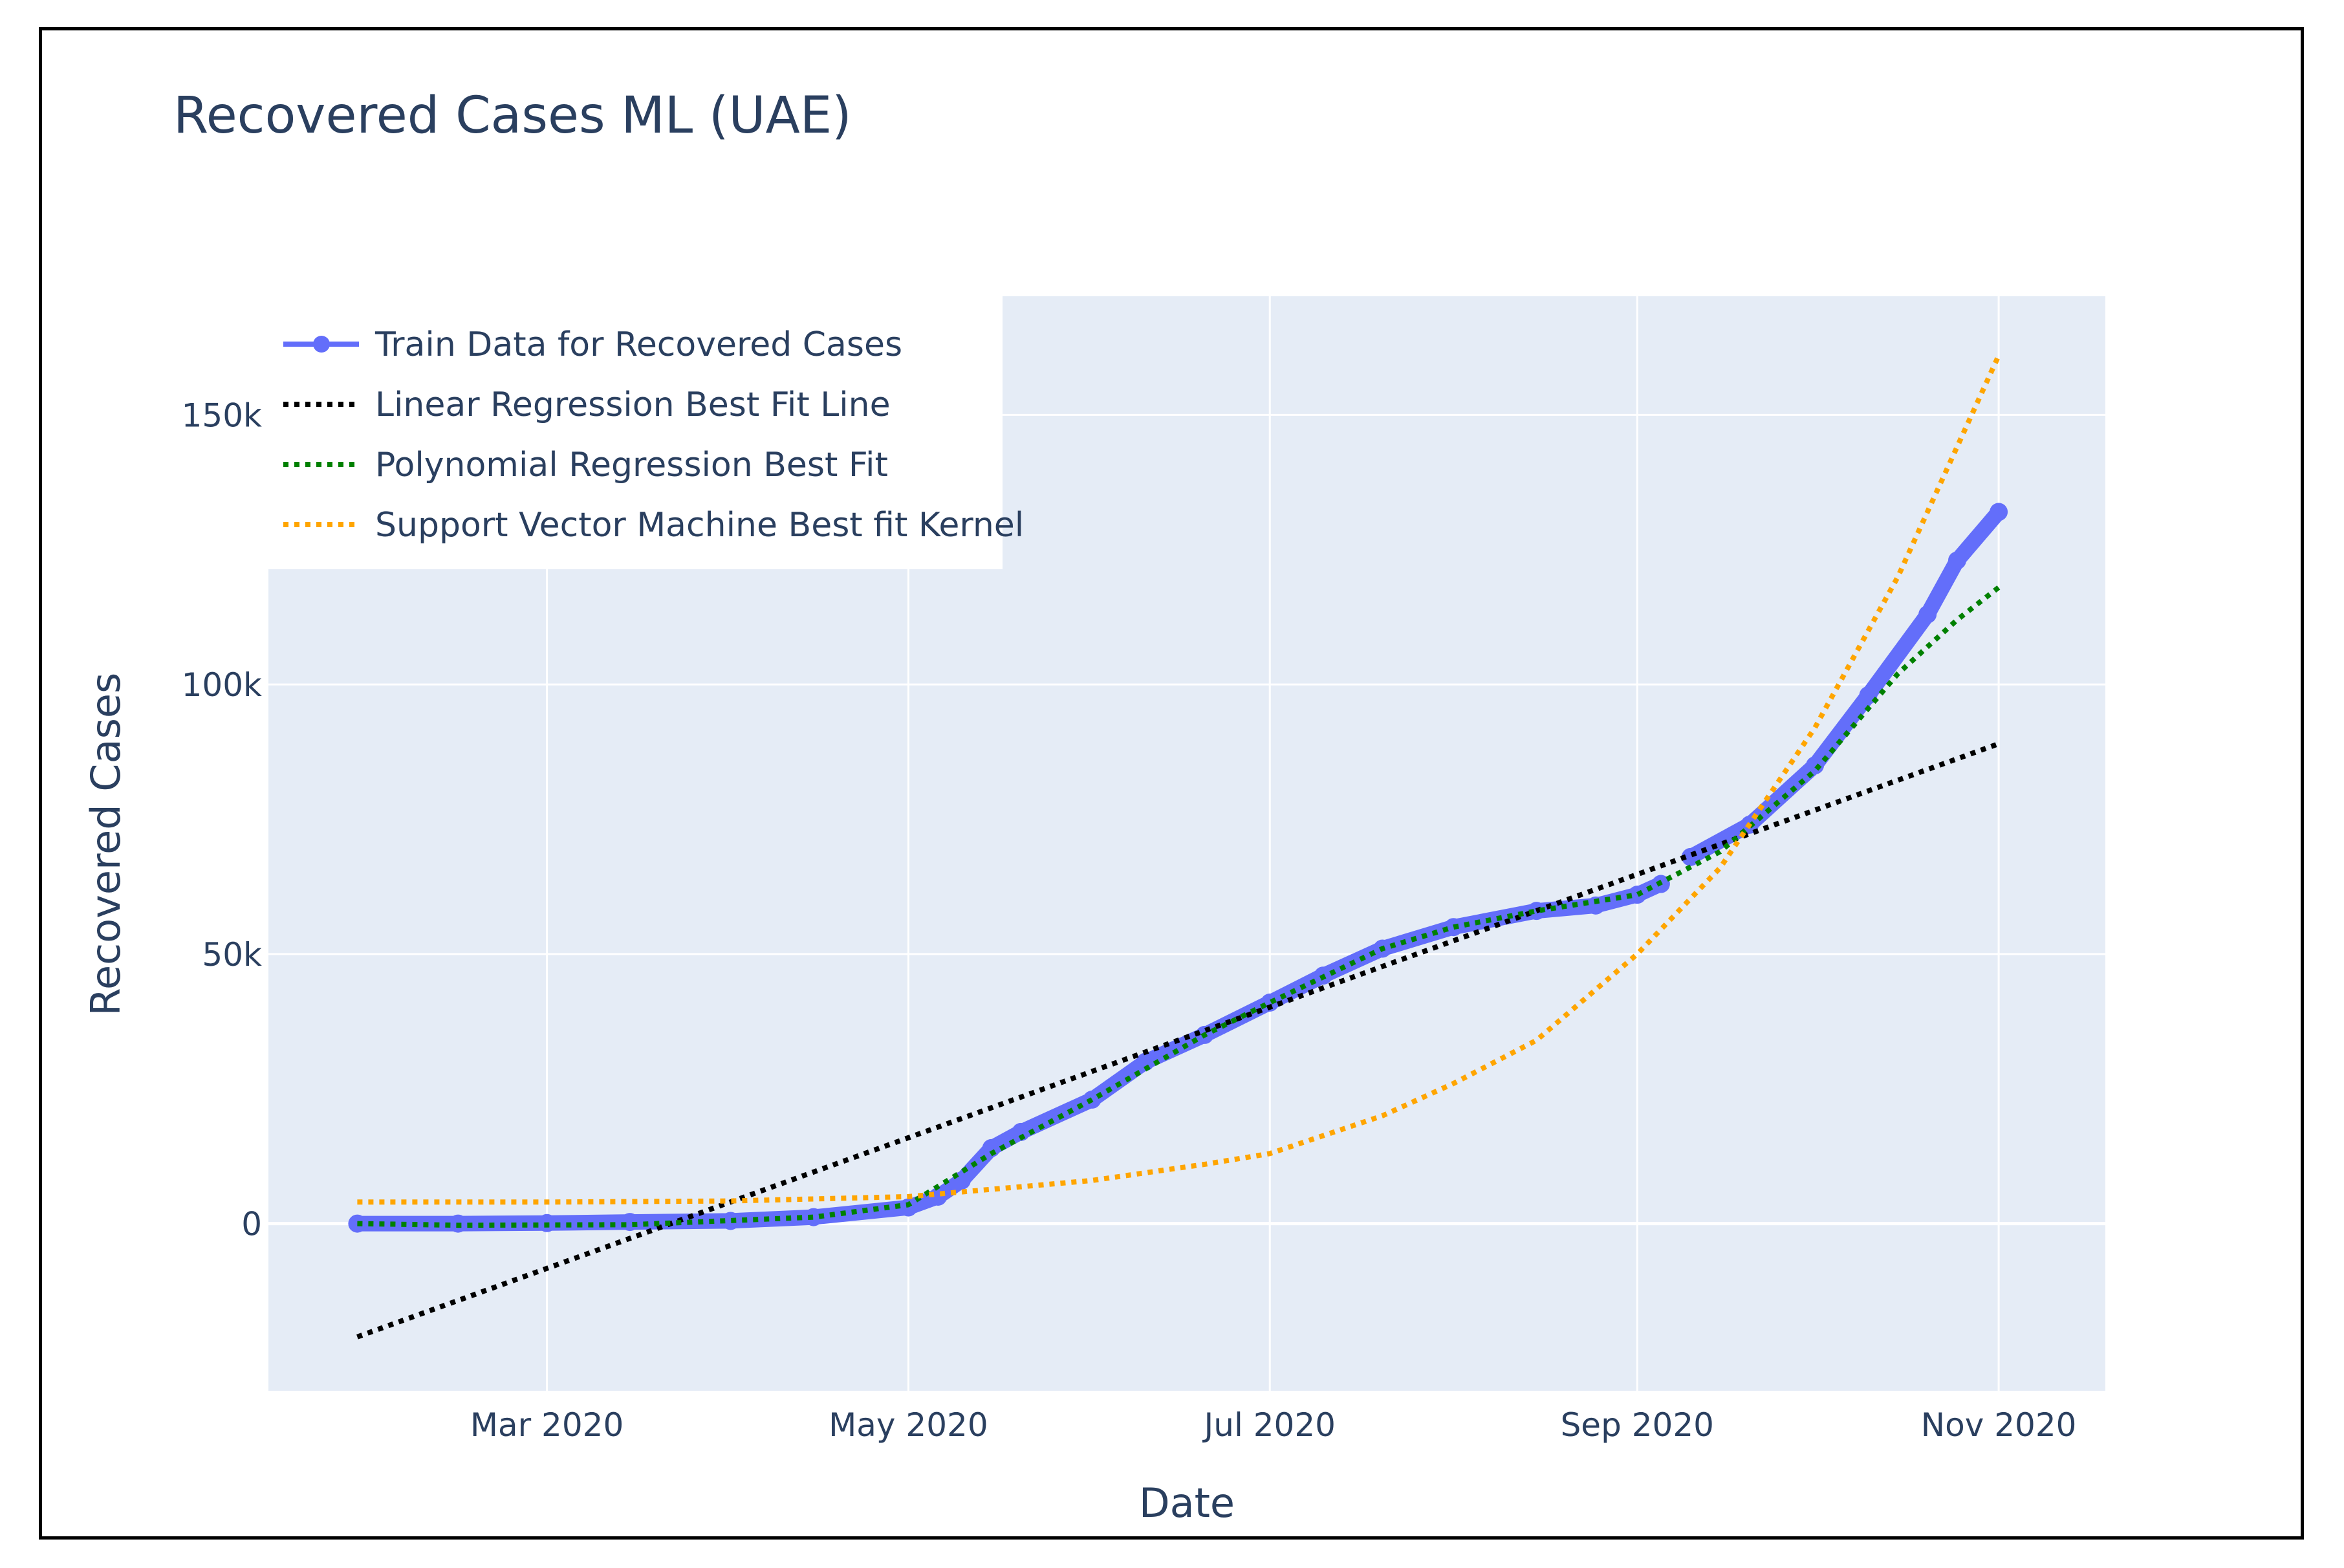  What do you see at coordinates (321, 344) in the screenshot?
I see `legend-marker` at bounding box center [321, 344].